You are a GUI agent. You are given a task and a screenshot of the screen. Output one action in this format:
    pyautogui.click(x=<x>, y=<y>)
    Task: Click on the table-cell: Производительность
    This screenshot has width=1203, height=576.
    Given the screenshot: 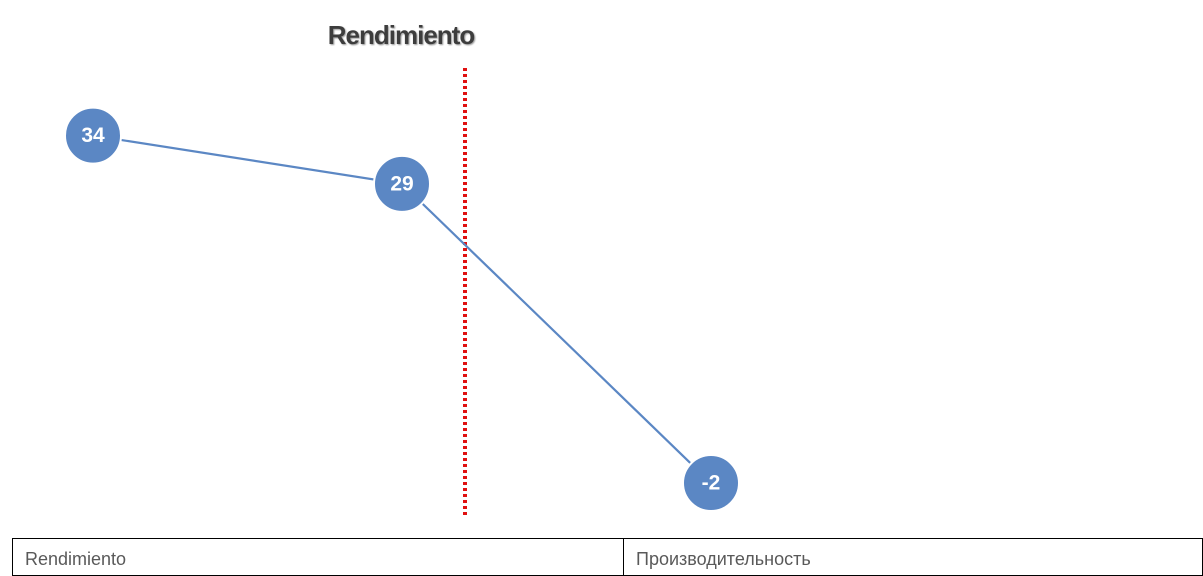 What is the action you would take?
    pyautogui.click(x=913, y=557)
    